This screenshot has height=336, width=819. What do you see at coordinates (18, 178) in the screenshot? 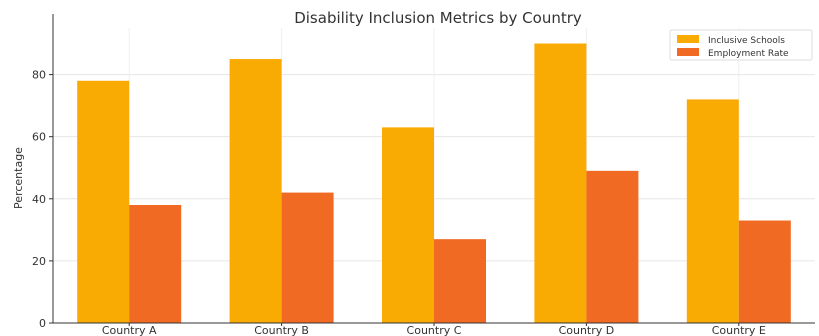
I see `y-axis-label: Percentage` at bounding box center [18, 178].